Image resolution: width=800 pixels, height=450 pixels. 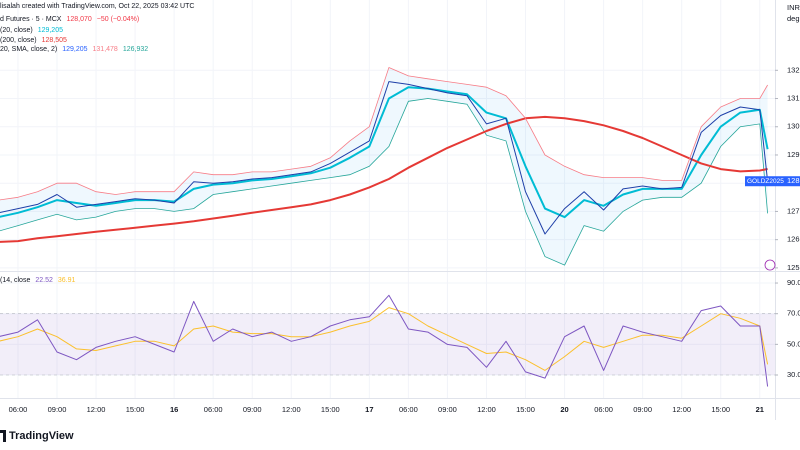 I want to click on legend-name: 20, SMA, close, 2), so click(x=29, y=49).